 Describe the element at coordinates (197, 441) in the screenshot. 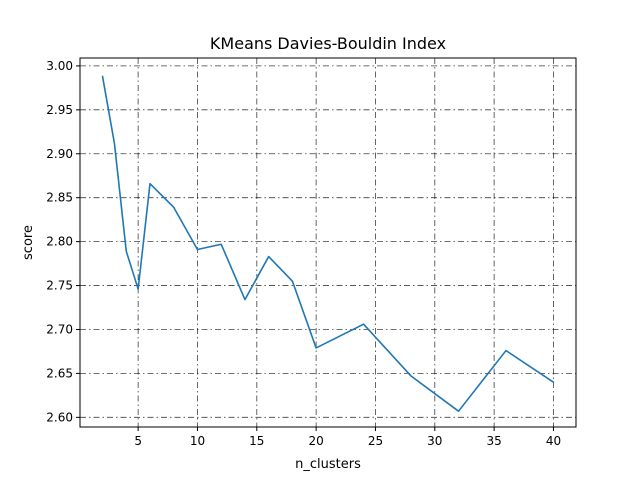

I see `x-tick-label: 10` at that location.